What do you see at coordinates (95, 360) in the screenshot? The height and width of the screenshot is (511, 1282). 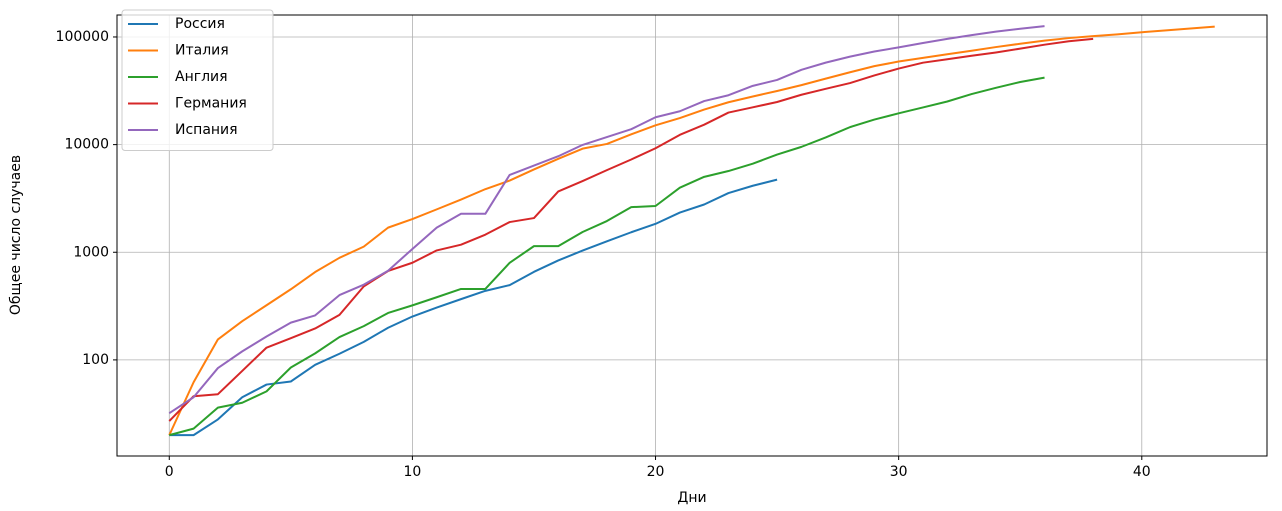 I see `y-tick-label: 100` at bounding box center [95, 360].